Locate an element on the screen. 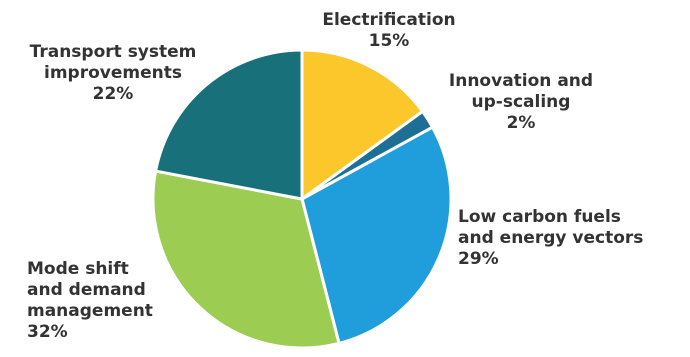 Image resolution: width=690 pixels, height=357 pixels. slice-label-electrification: Electrification 15% is located at coordinates (389, 31).